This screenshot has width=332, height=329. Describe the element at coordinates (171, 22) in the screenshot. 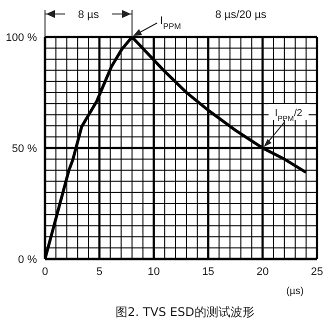

I see `annotation: I$_{PPM}$` at that location.